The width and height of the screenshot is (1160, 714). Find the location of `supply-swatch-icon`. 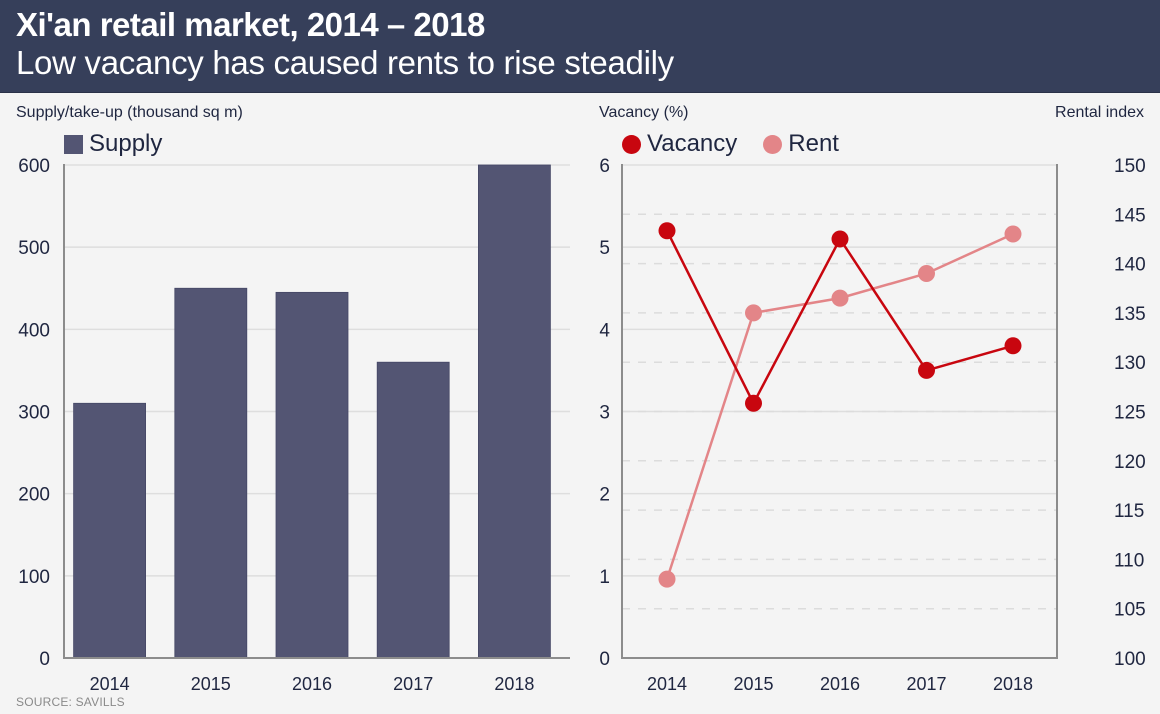

supply-swatch-icon is located at coordinates (73, 144).